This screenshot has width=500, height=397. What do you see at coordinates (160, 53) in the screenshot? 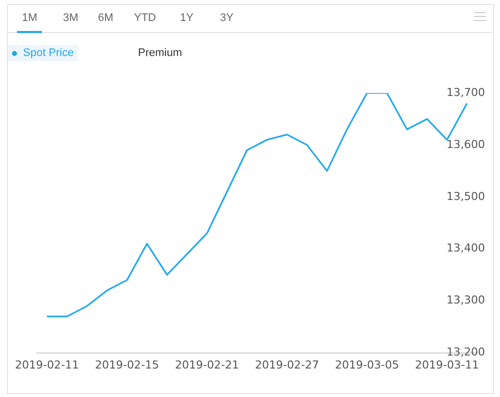
I see `text: Premium` at bounding box center [160, 53].